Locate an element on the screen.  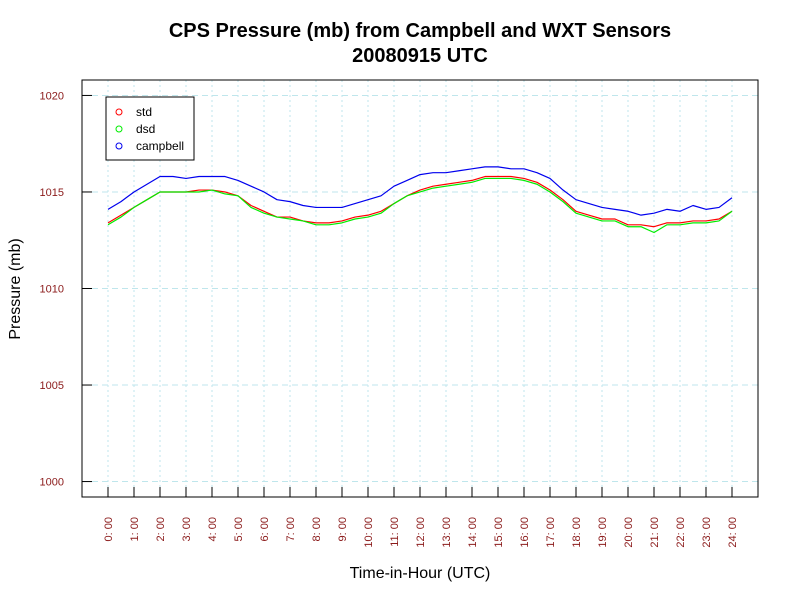
x-tick-label: 7: 00 is located at coordinates (291, 529).